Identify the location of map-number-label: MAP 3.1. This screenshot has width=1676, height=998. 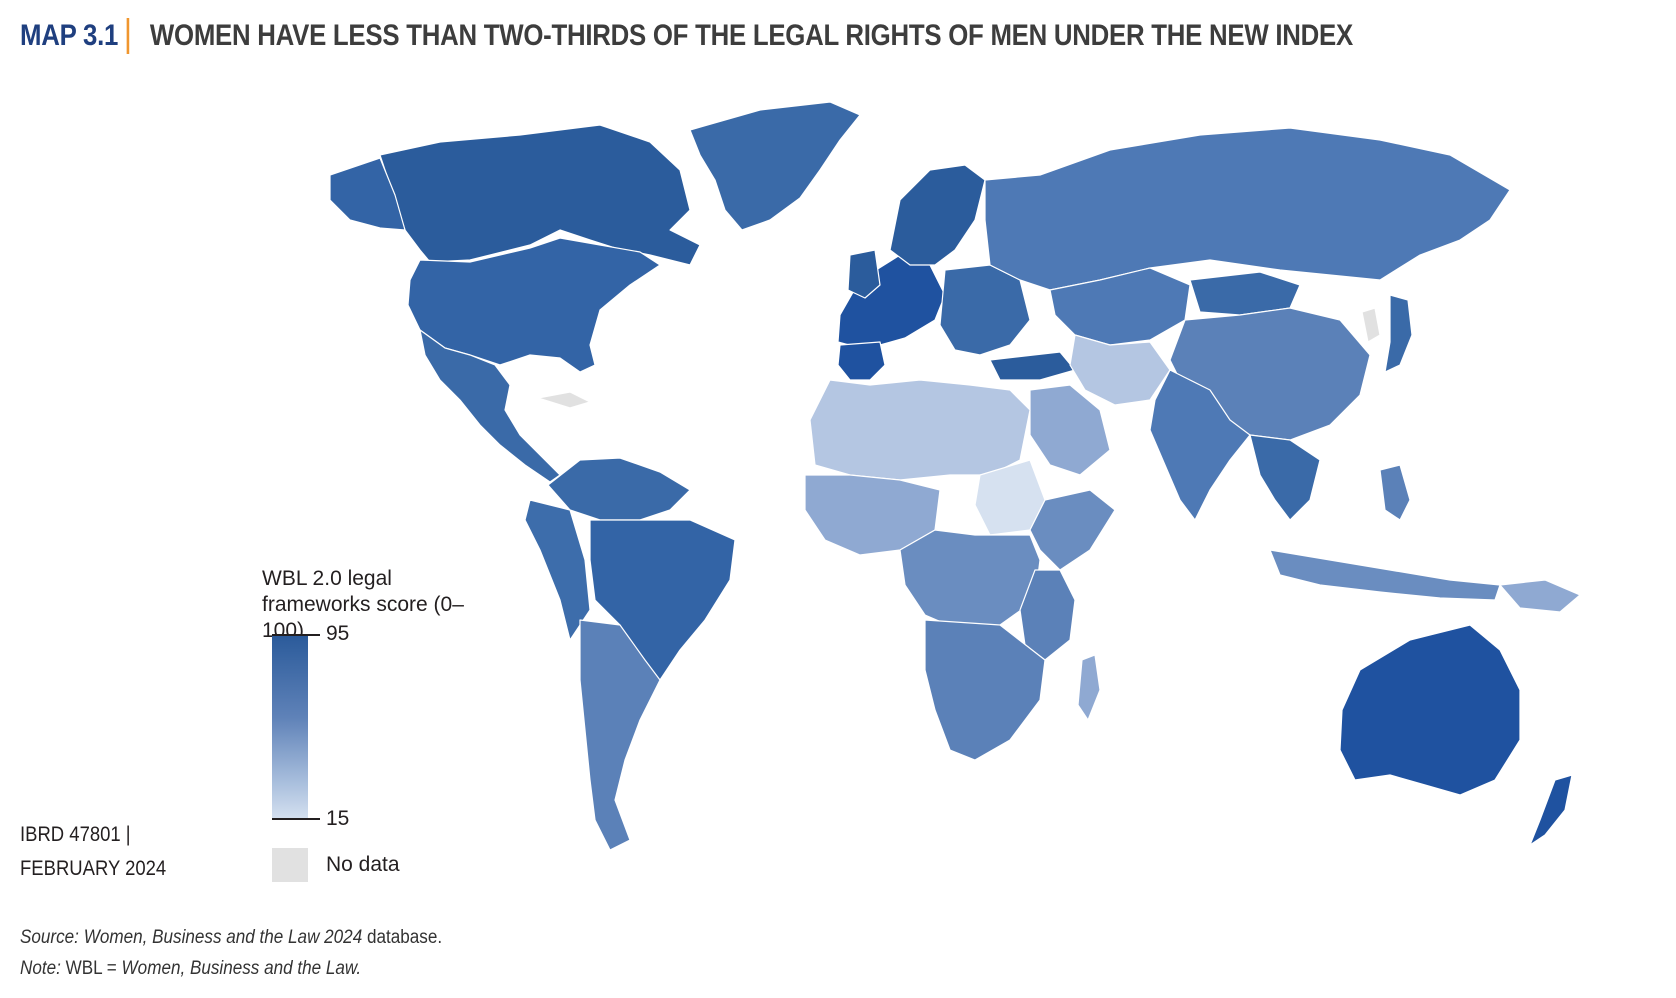
(69, 35).